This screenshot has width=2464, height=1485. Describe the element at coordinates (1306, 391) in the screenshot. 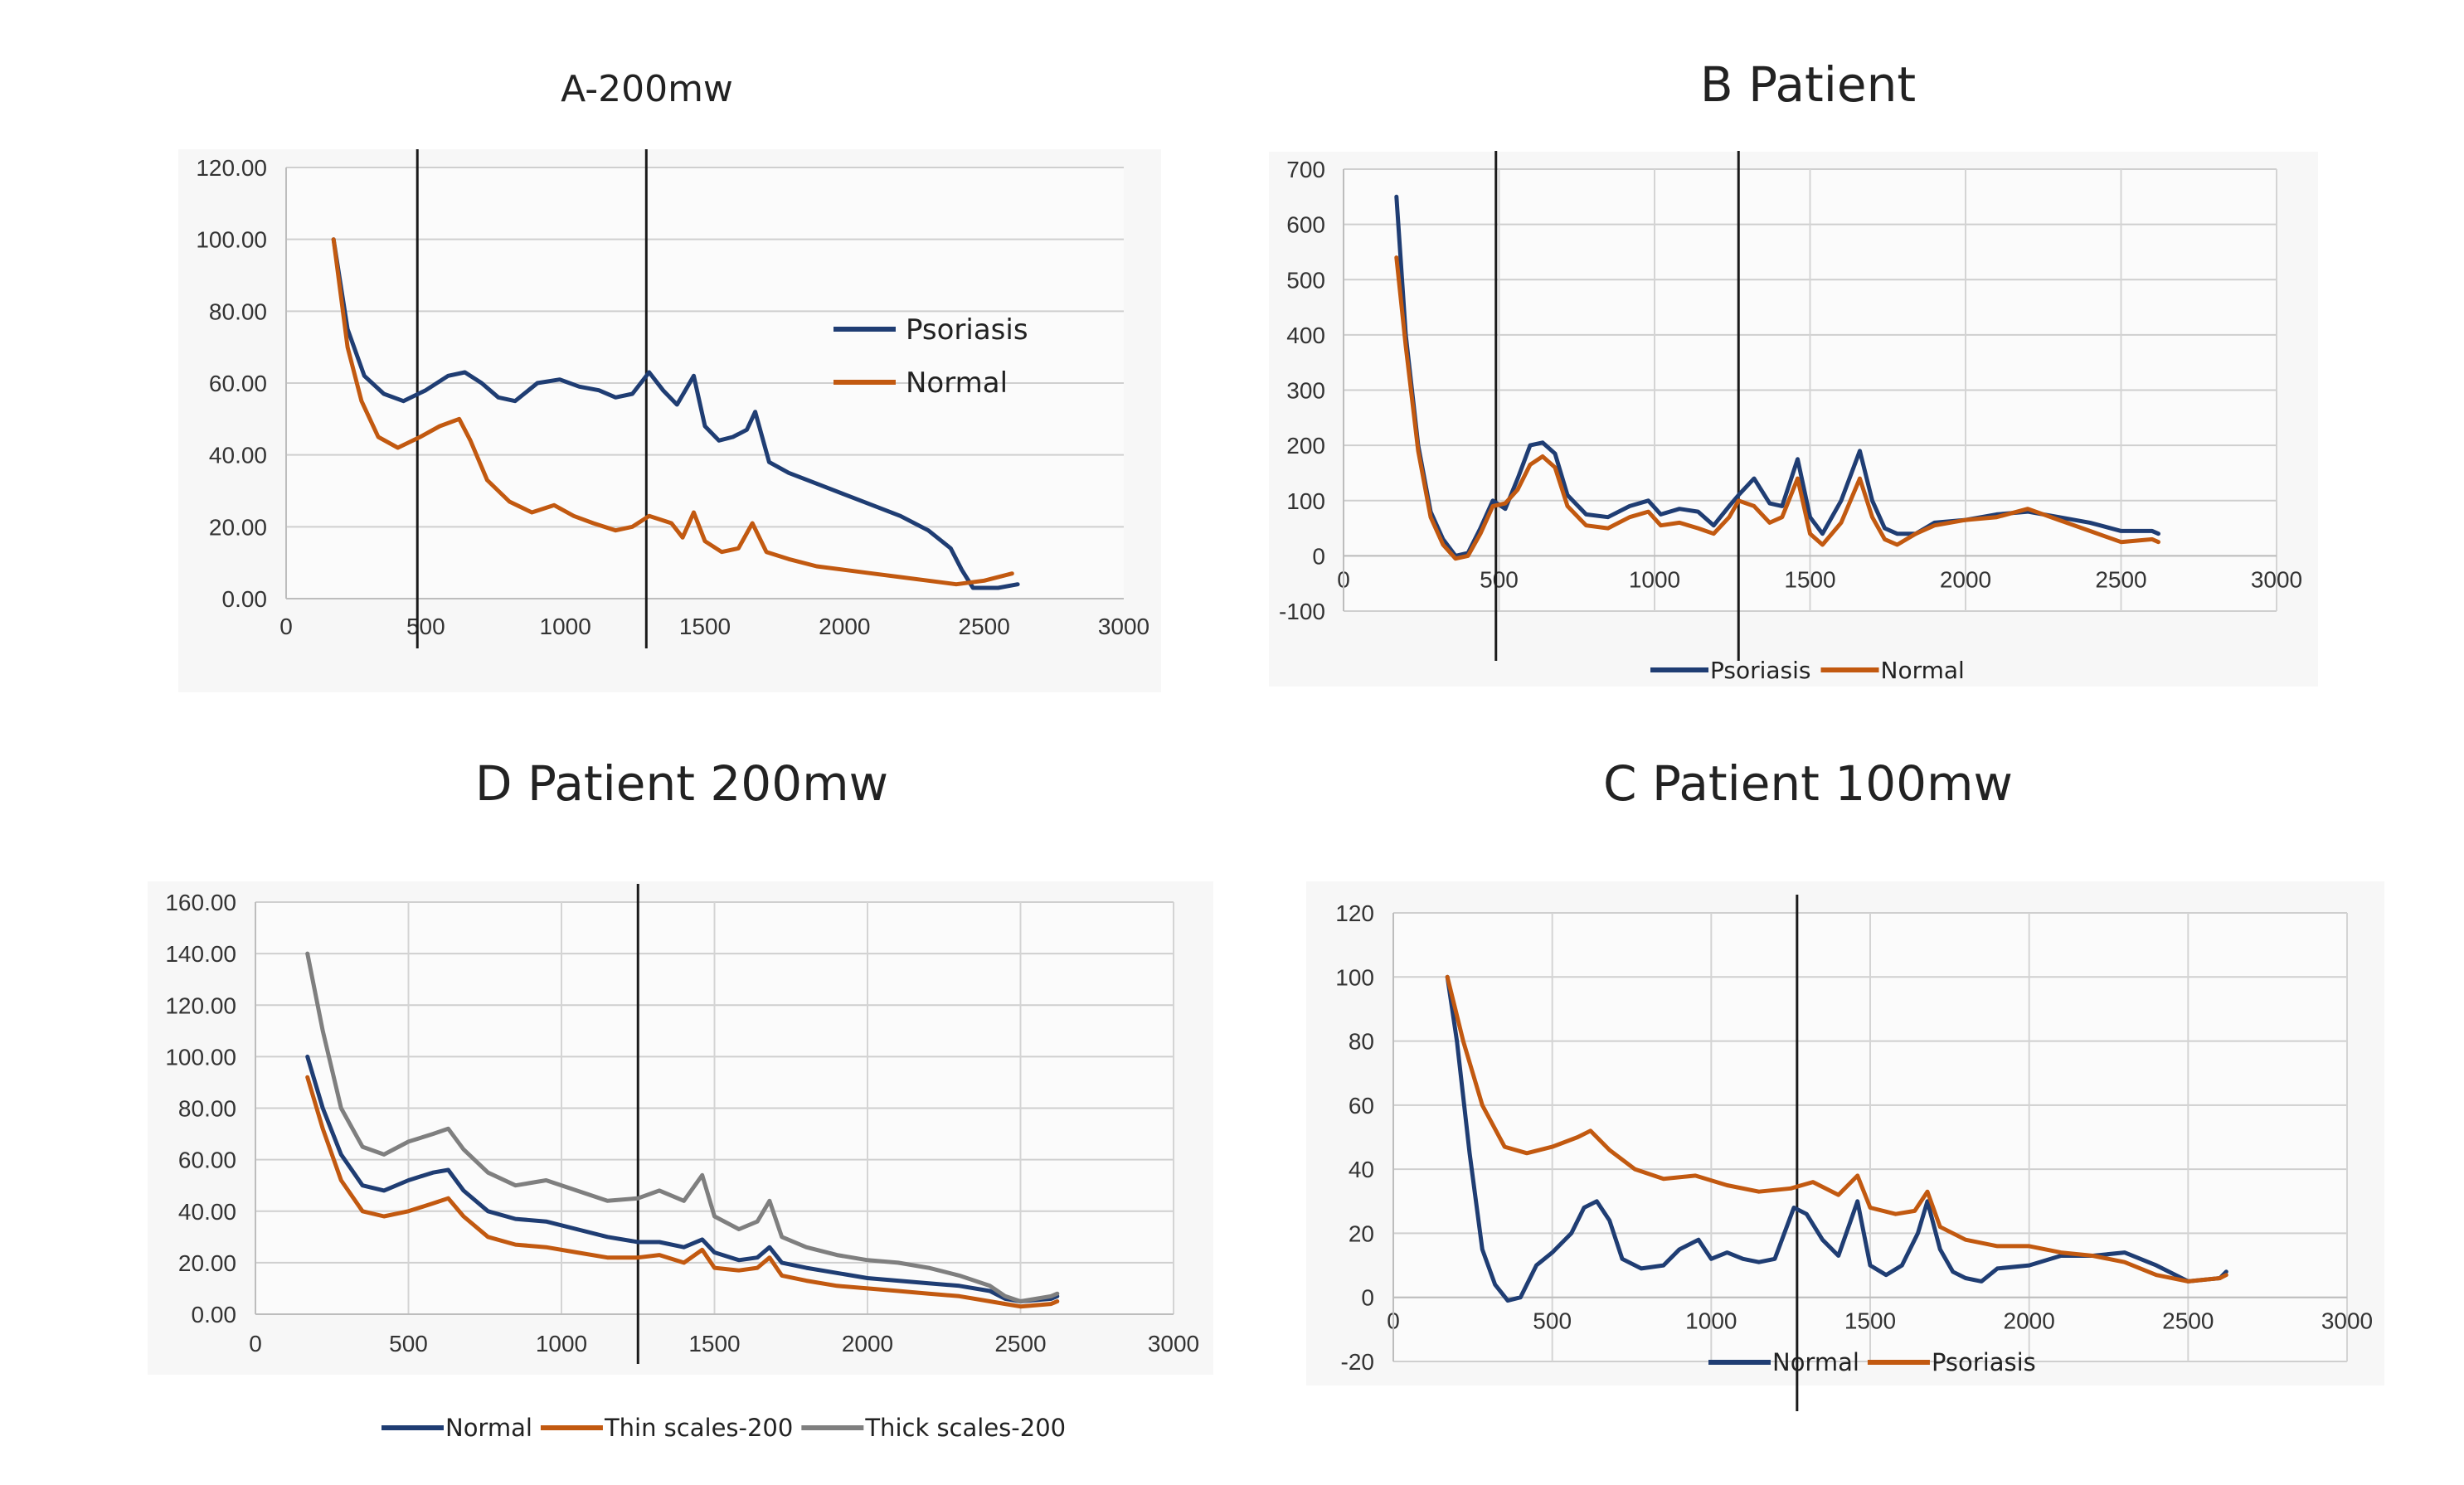

I see `y-tick-label: 300` at that location.